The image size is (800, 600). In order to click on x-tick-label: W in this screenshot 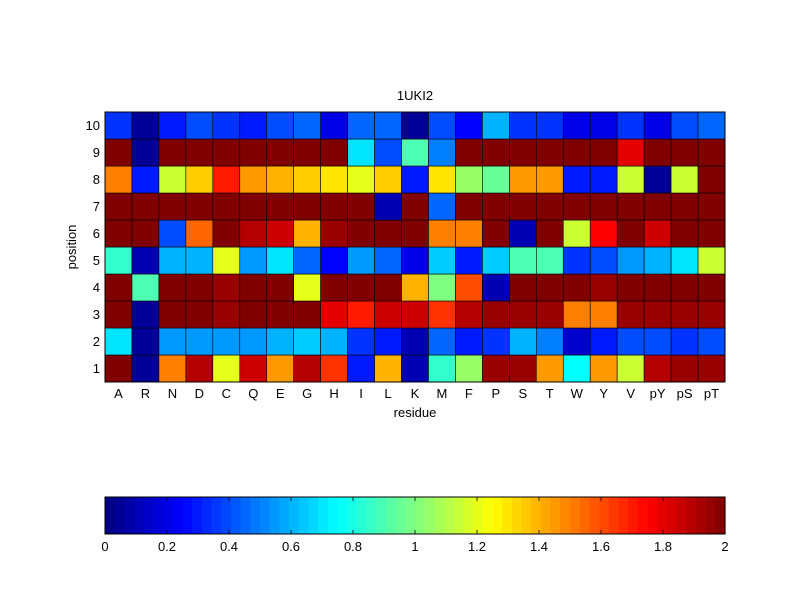, I will do `click(577, 393)`.